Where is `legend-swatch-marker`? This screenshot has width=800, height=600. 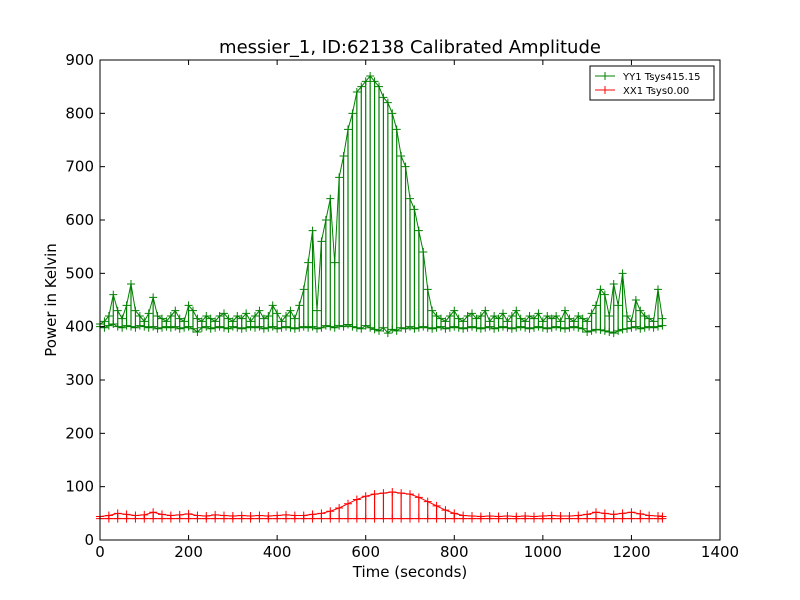 legend-swatch-marker is located at coordinates (605, 90).